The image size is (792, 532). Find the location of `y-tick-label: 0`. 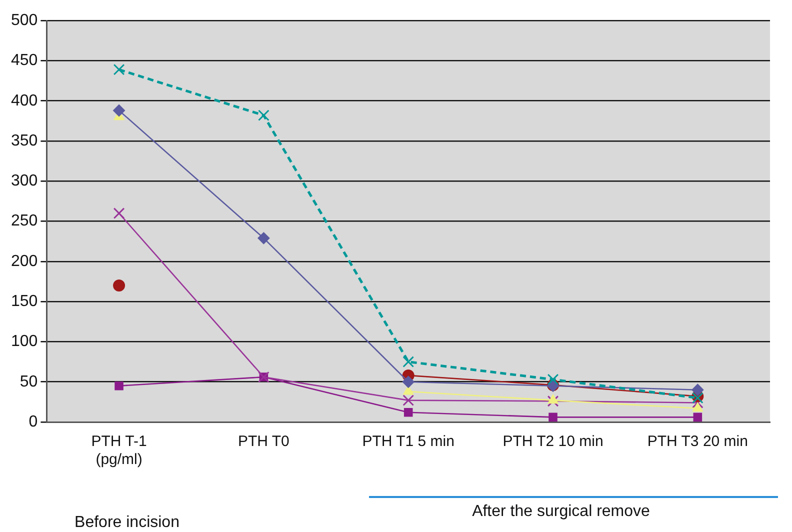

y-tick-label: 0 is located at coordinates (33, 421).